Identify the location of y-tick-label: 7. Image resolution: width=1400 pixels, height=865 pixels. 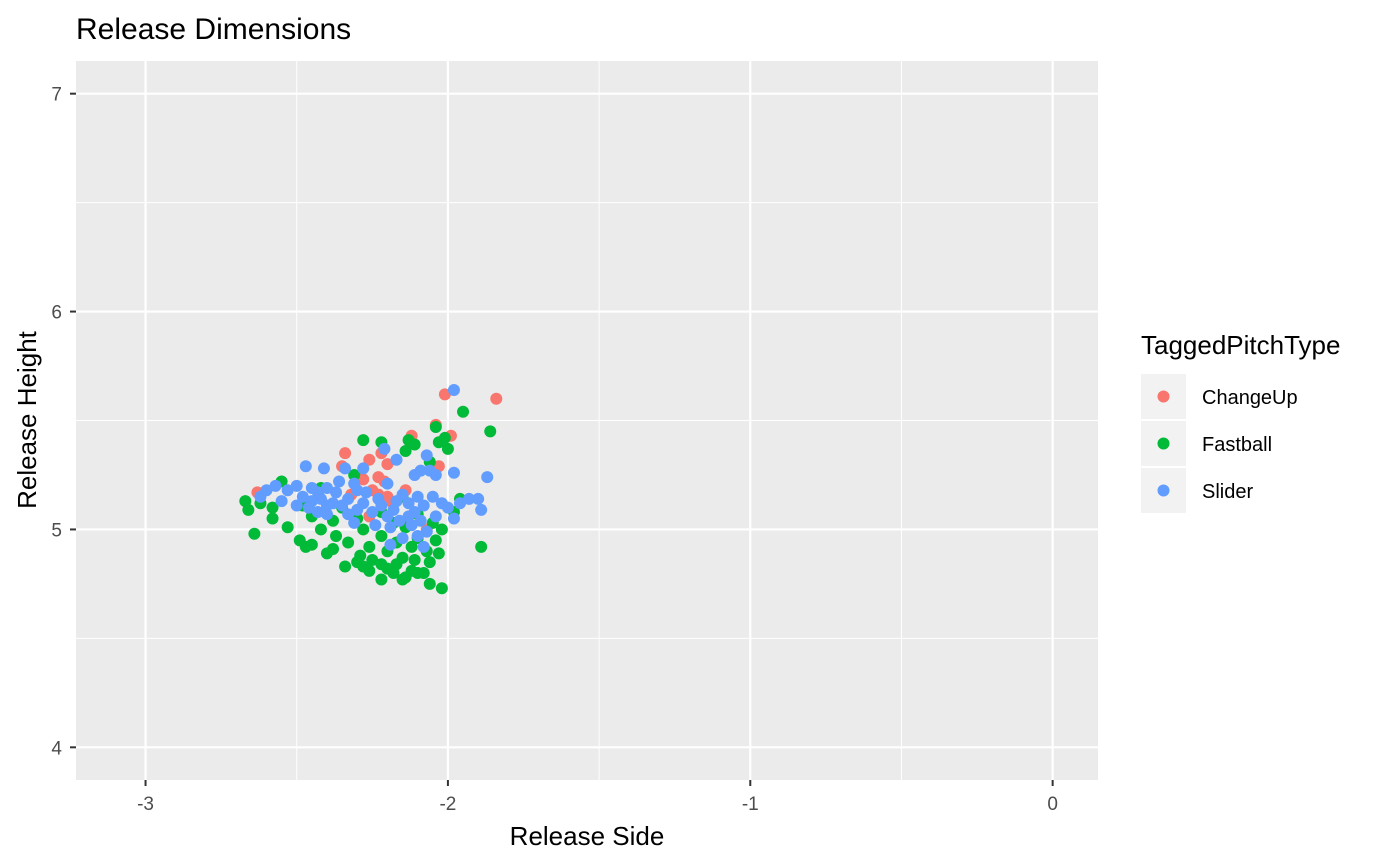
(56, 95).